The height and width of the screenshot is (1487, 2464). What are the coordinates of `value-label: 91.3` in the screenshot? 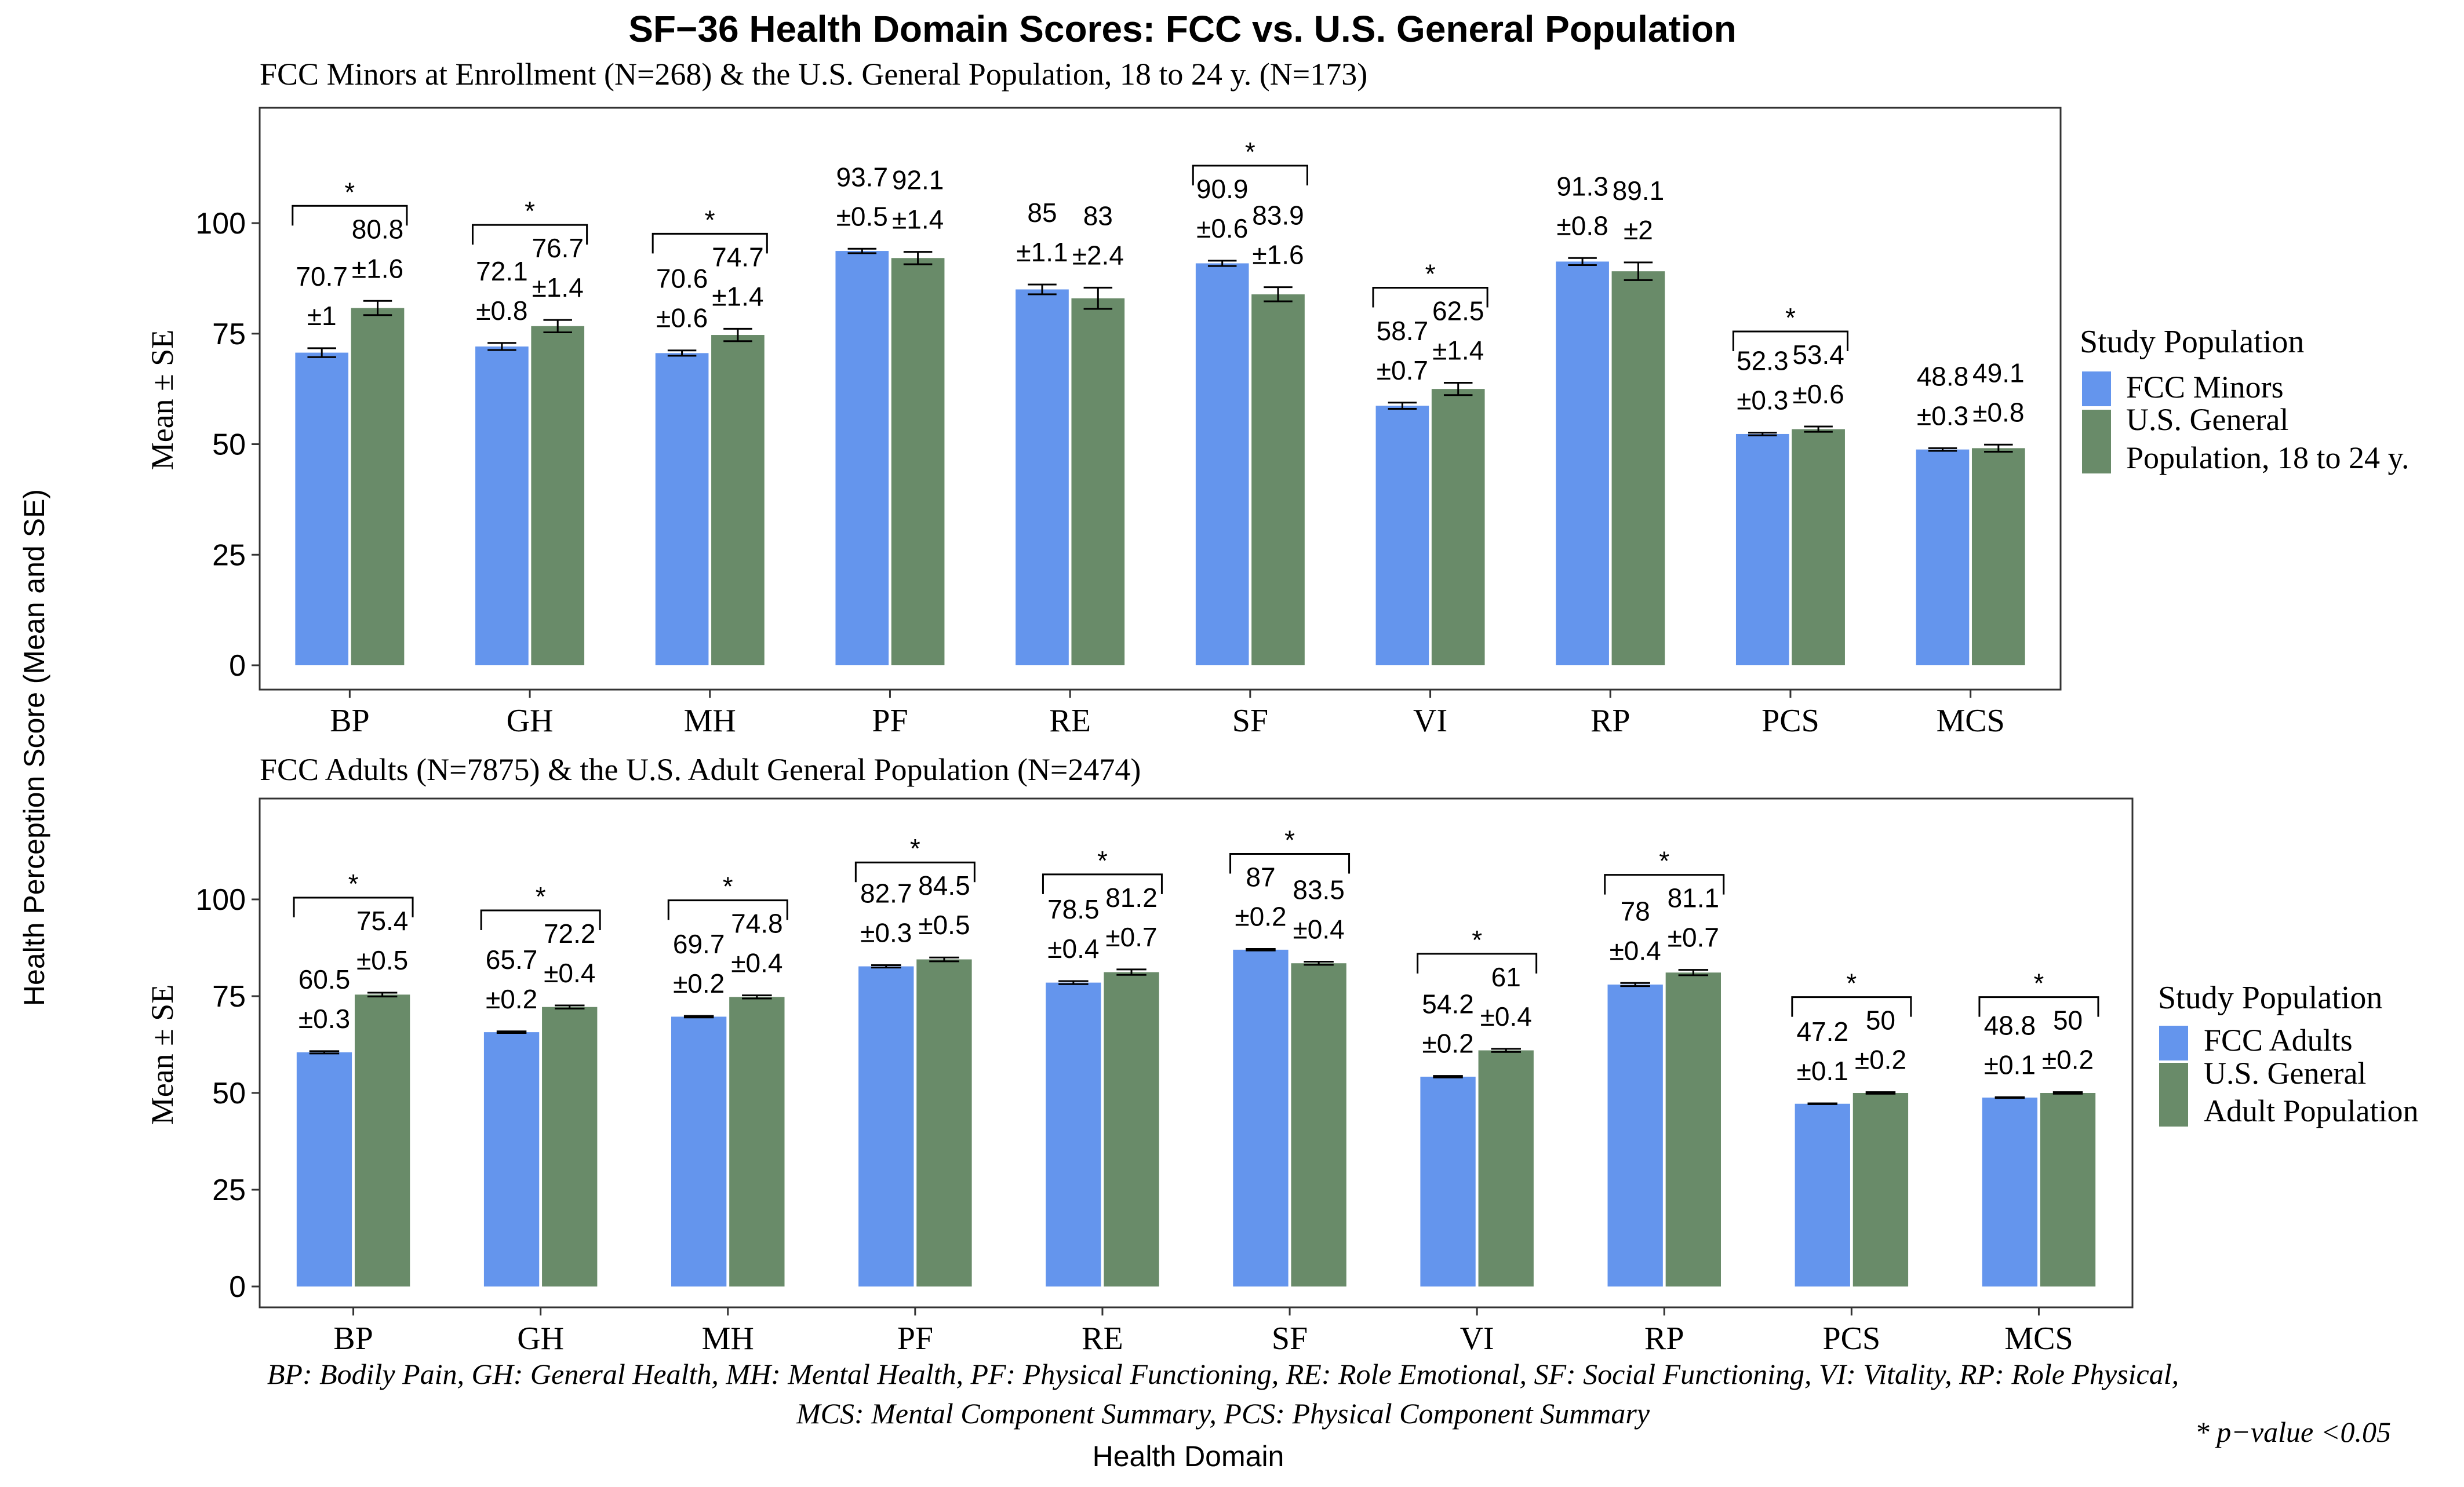 It's located at (1582, 186).